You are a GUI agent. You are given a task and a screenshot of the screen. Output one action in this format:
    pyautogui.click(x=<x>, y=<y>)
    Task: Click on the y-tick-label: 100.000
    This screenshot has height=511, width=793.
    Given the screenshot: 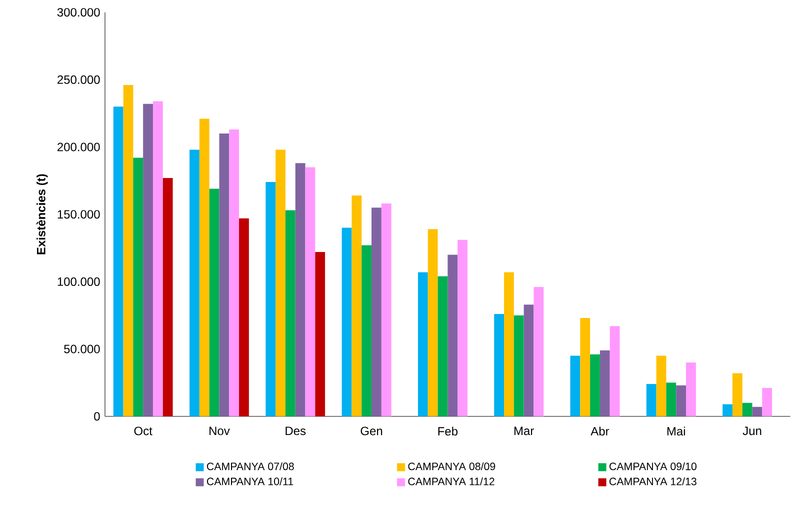 What is the action you would take?
    pyautogui.click(x=79, y=281)
    